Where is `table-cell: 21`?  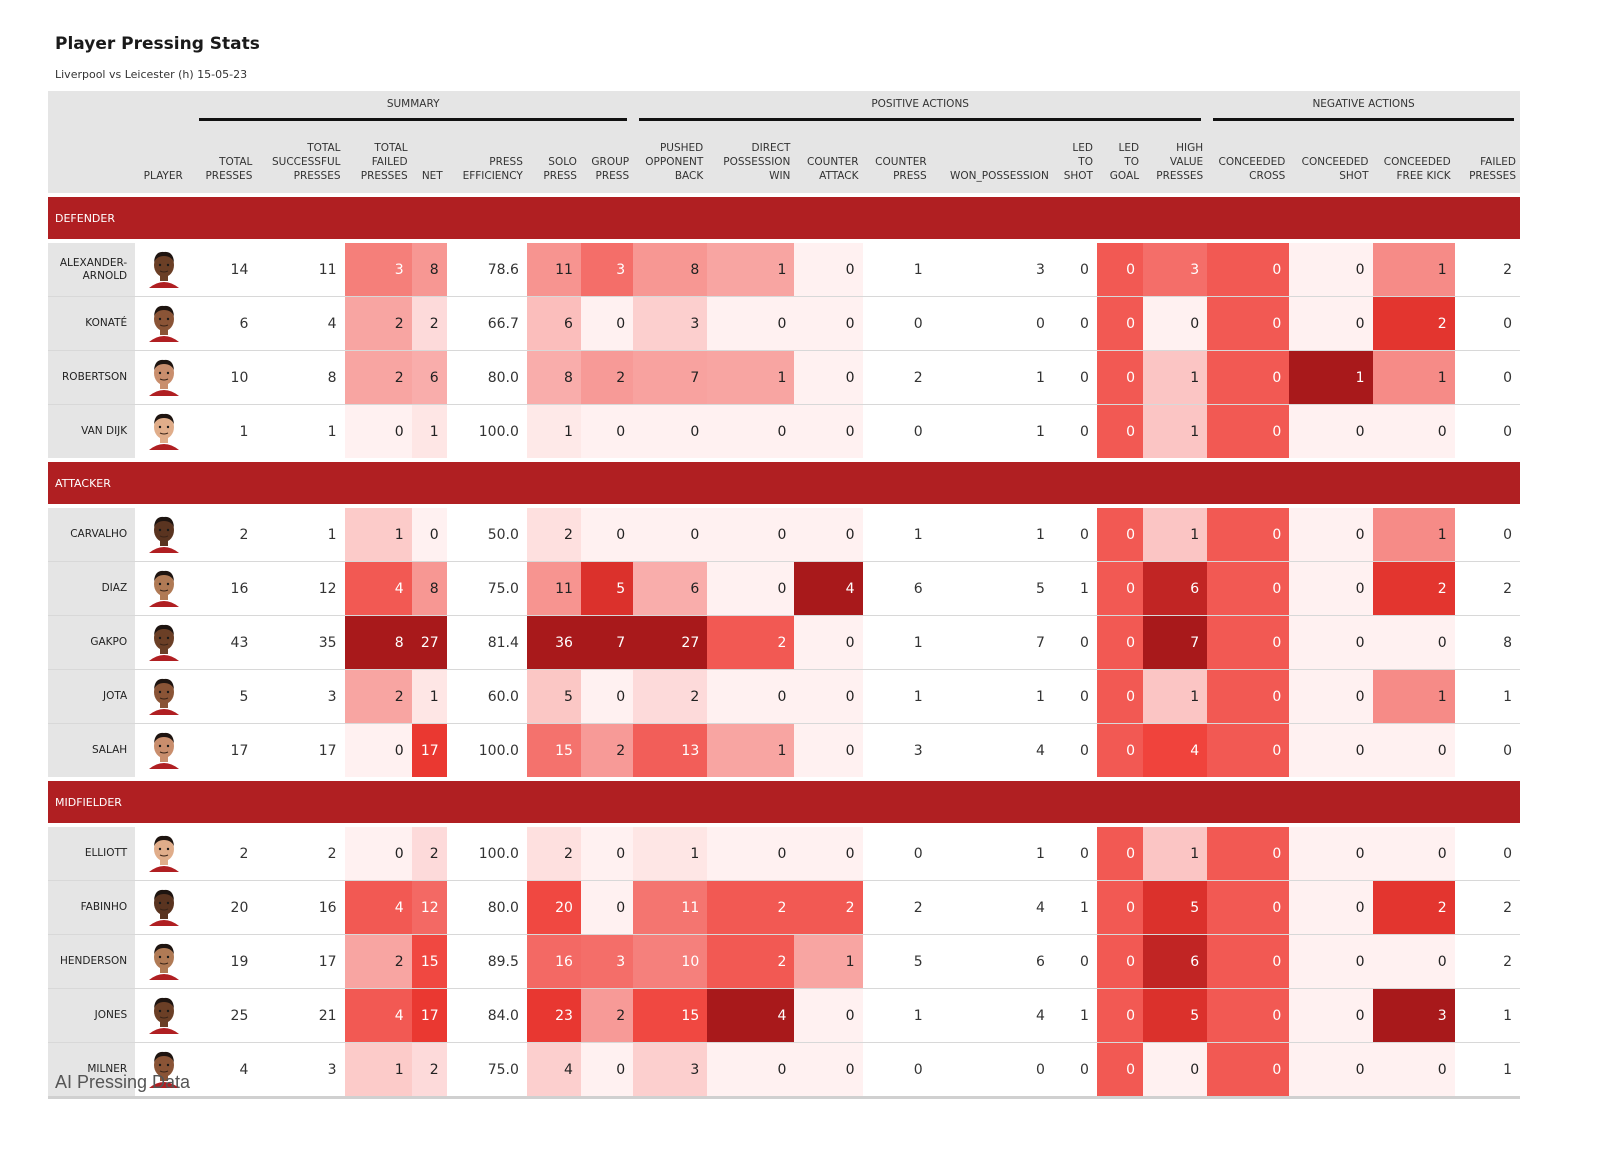
table-cell: 21 is located at coordinates (300, 1015).